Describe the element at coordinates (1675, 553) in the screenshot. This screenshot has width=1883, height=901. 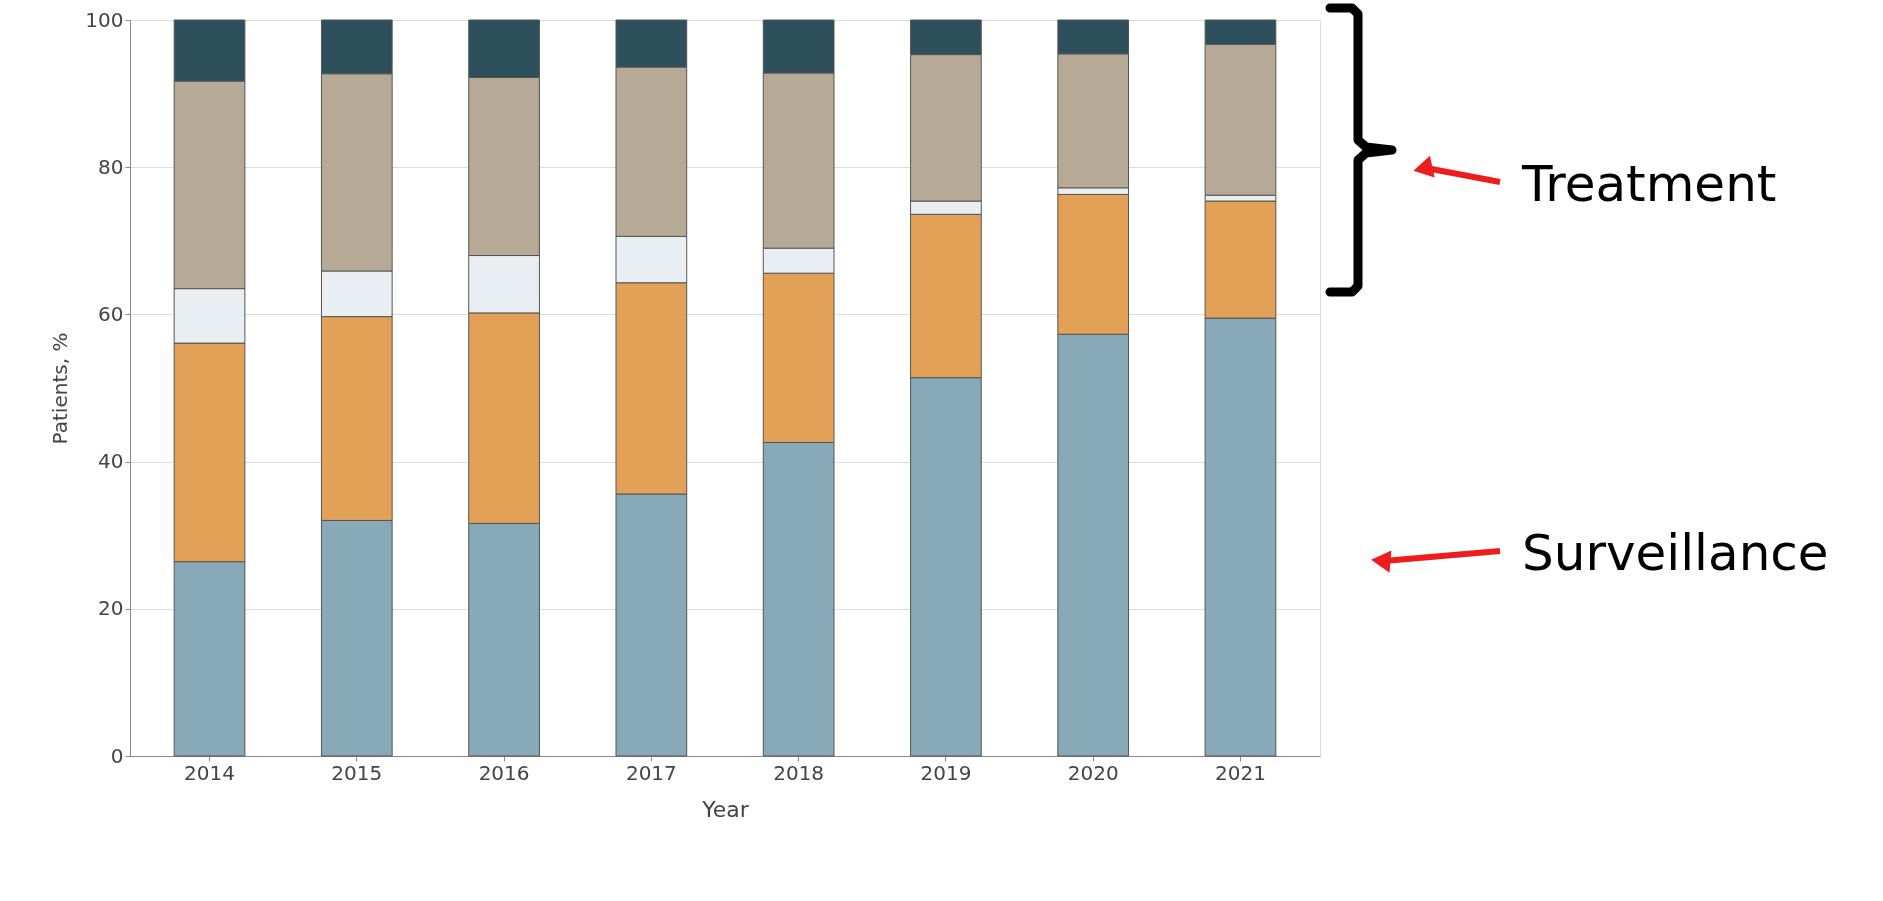
I see `text: Surveillance` at that location.